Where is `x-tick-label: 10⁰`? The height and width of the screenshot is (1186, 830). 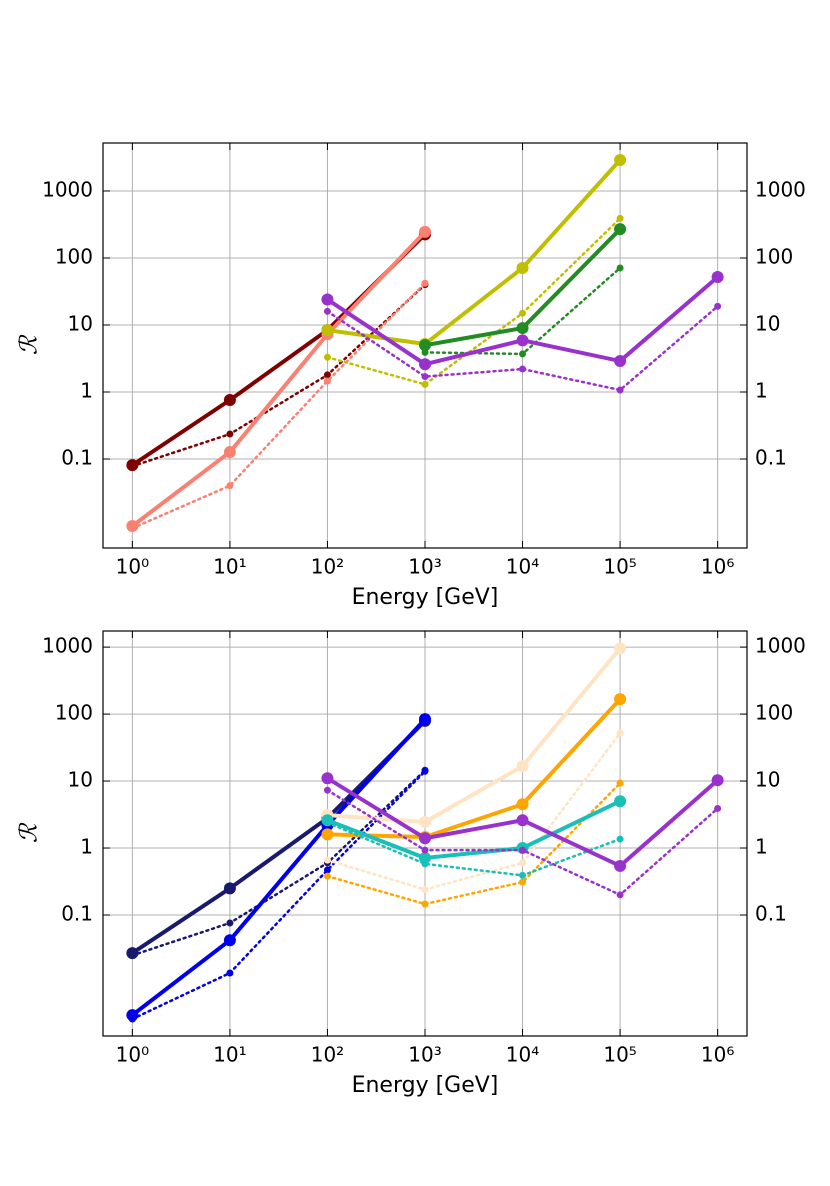
x-tick-label: 10⁰ is located at coordinates (132, 567).